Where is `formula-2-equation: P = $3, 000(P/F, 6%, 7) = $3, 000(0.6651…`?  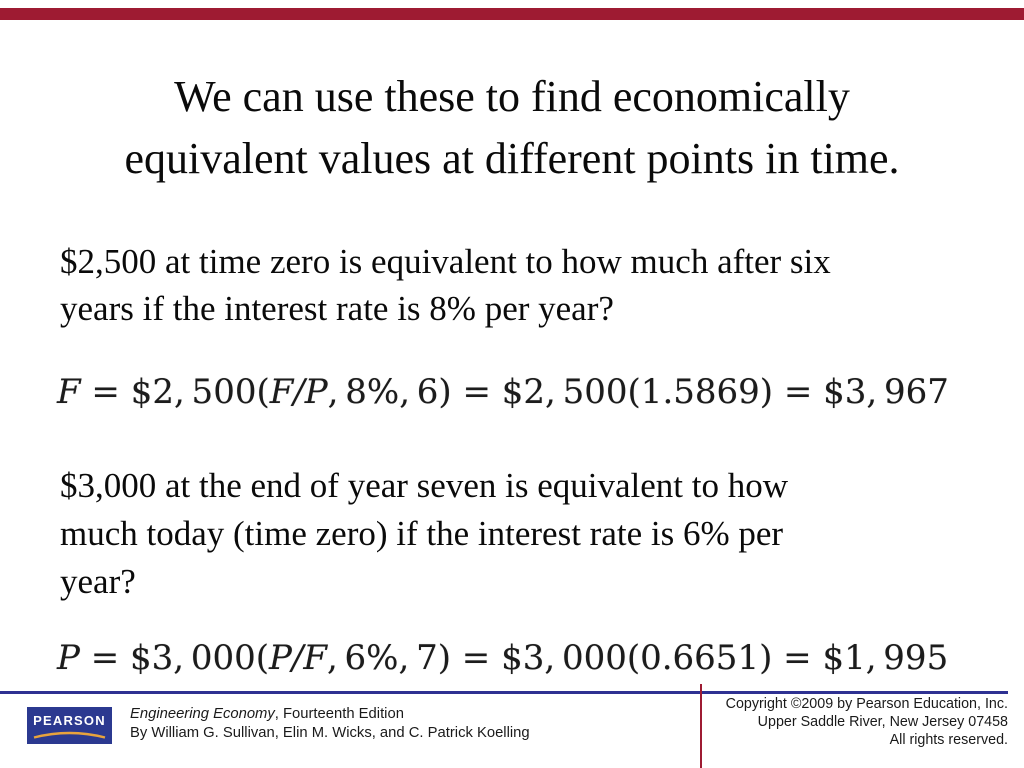
formula-2-equation: P = $3, 000(P/F, 6%, 7) = $3, 000(0.6651… is located at coordinates (503, 658).